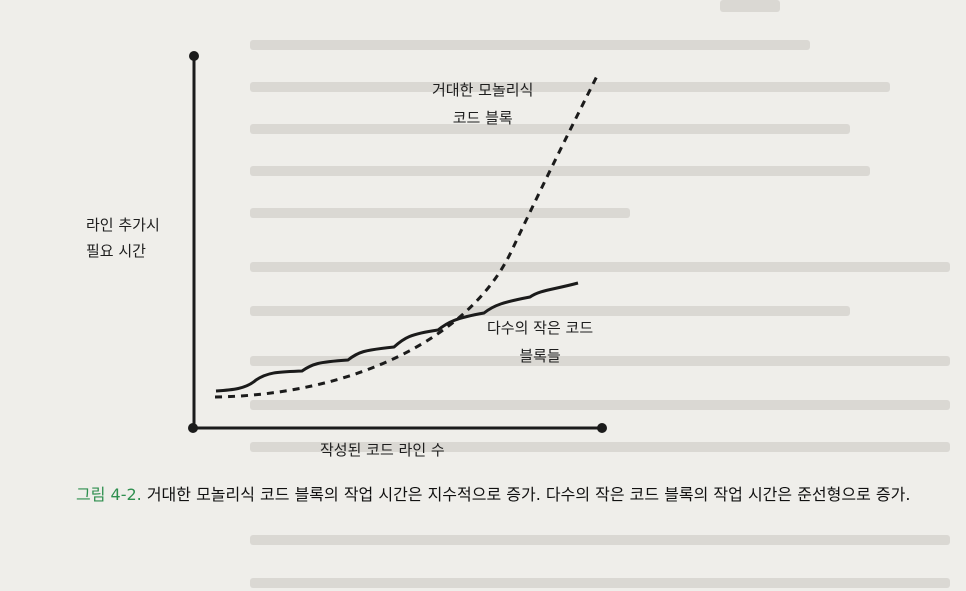 The image size is (966, 591). What do you see at coordinates (123, 238) in the screenshot?
I see `y-axis-label: 라인 추가시 필요 시간` at bounding box center [123, 238].